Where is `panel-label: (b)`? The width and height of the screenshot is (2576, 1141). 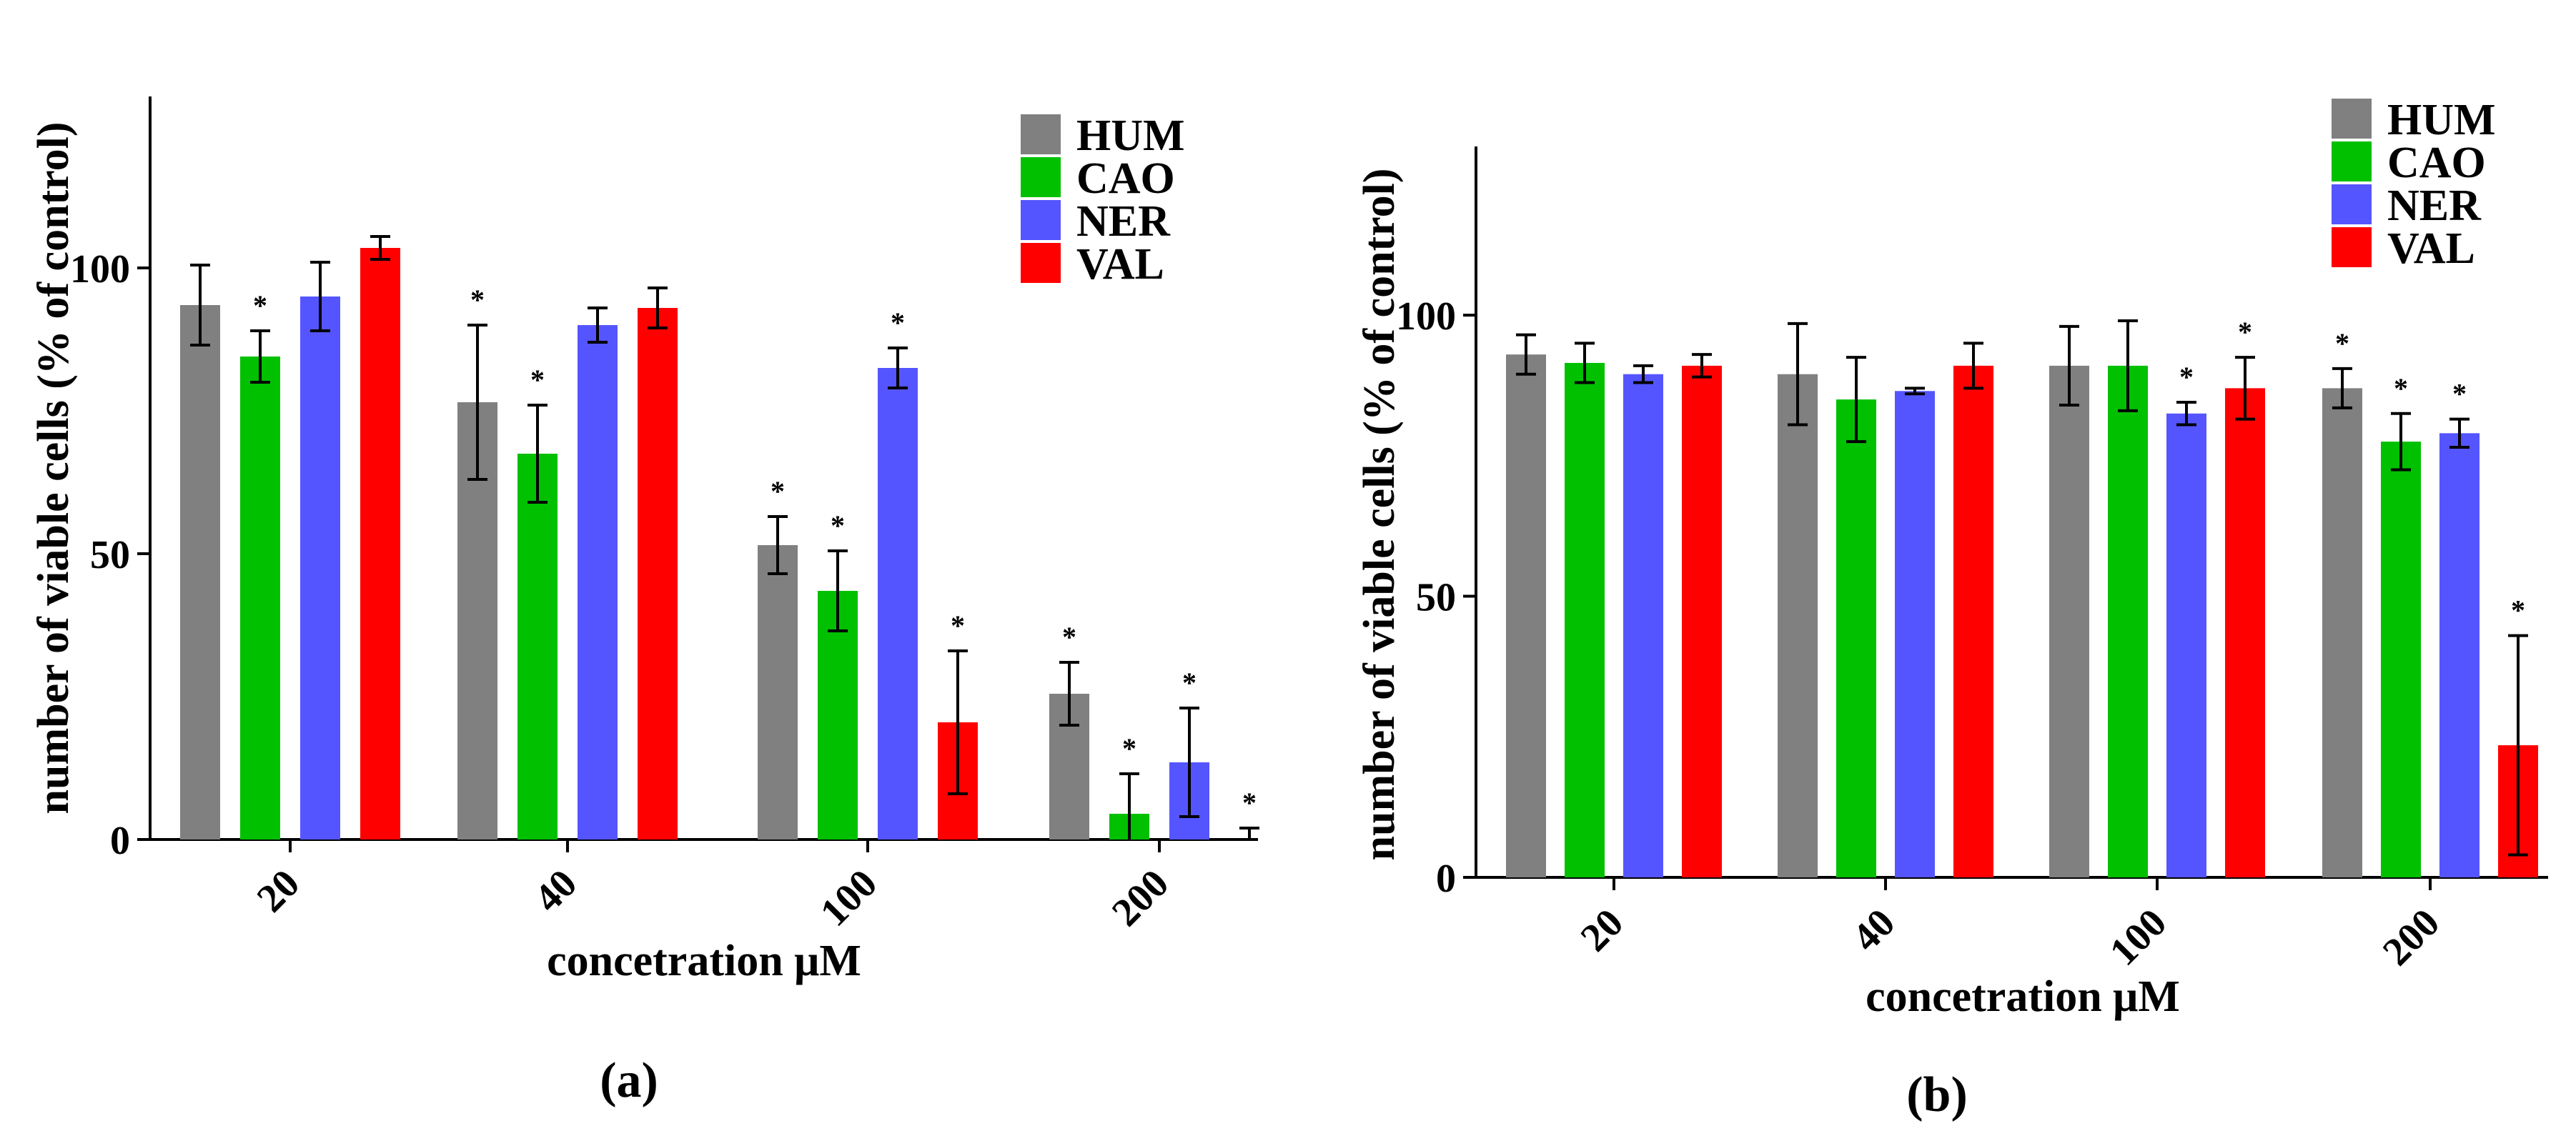 panel-label: (b) is located at coordinates (1937, 1094).